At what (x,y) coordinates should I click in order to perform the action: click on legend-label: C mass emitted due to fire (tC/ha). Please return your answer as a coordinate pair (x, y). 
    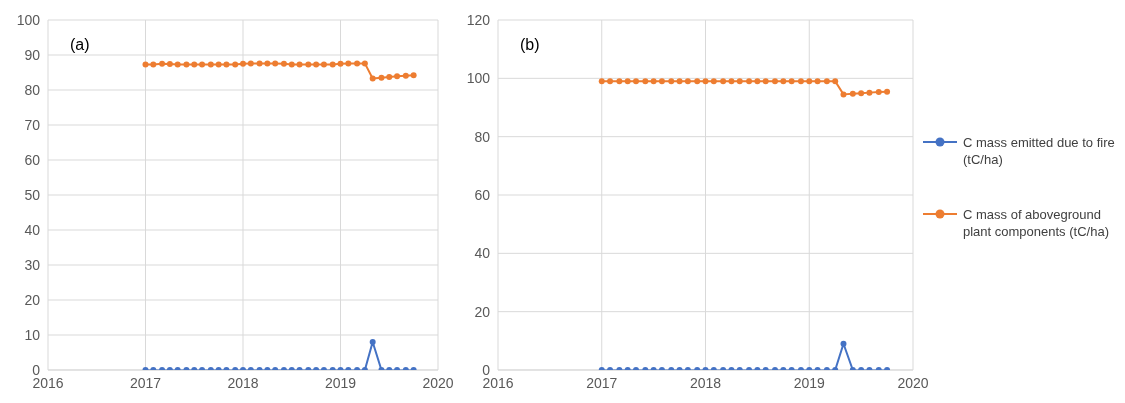
    Looking at the image, I should click on (1039, 150).